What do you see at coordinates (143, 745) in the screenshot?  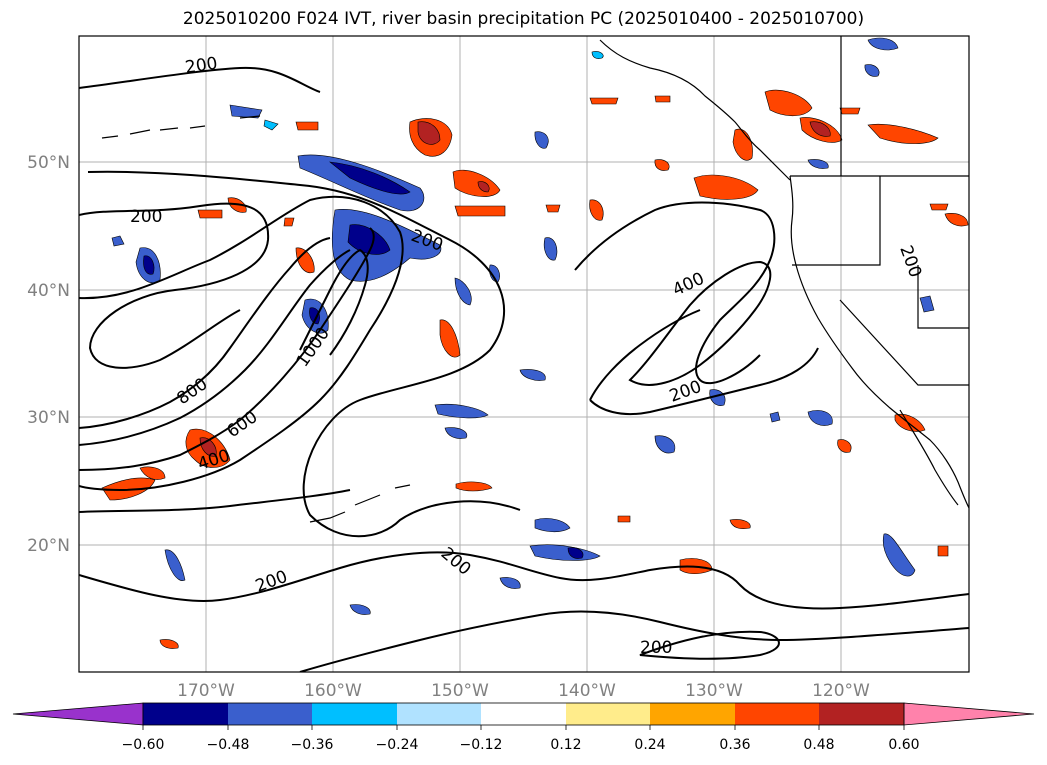 I see `colorbar-tick-label: −0.60` at bounding box center [143, 745].